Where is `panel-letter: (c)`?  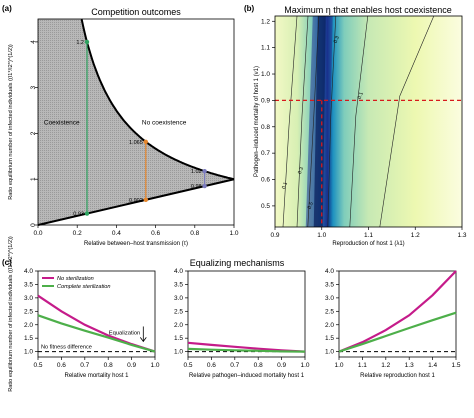
panel-letter: (c) is located at coordinates (7, 262).